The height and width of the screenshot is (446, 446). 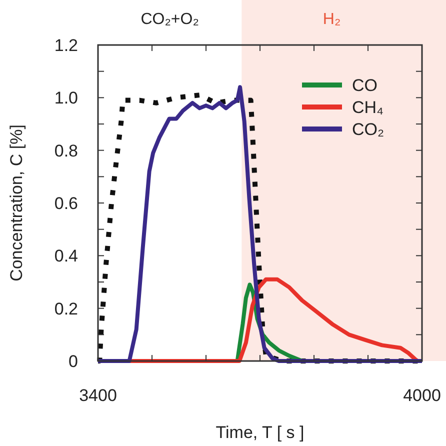 What do you see at coordinates (73, 361) in the screenshot?
I see `y-tick-label: 0` at bounding box center [73, 361].